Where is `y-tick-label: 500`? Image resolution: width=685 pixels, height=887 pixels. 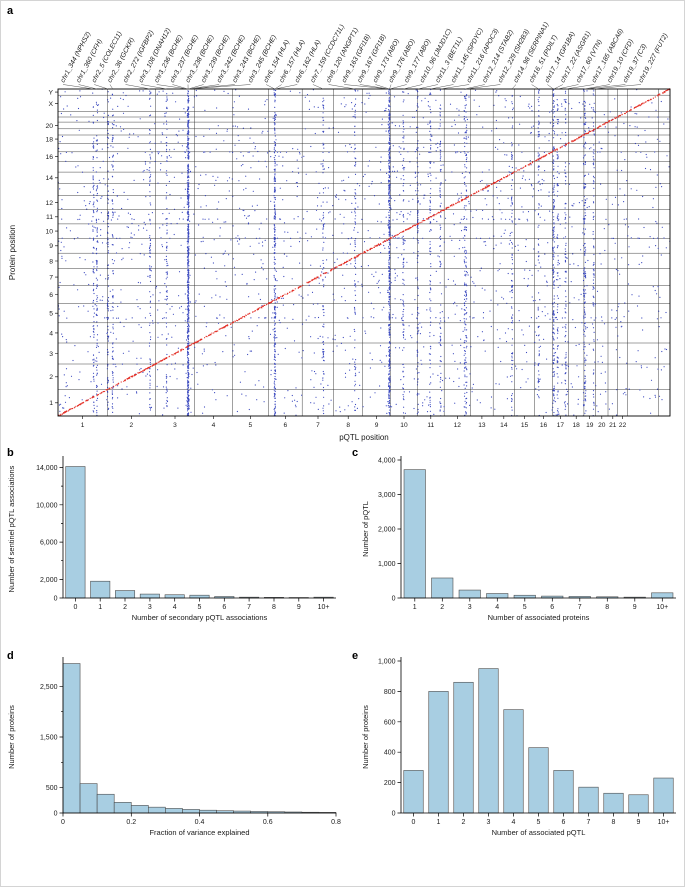 y-tick-label: 500 is located at coordinates (52, 788).